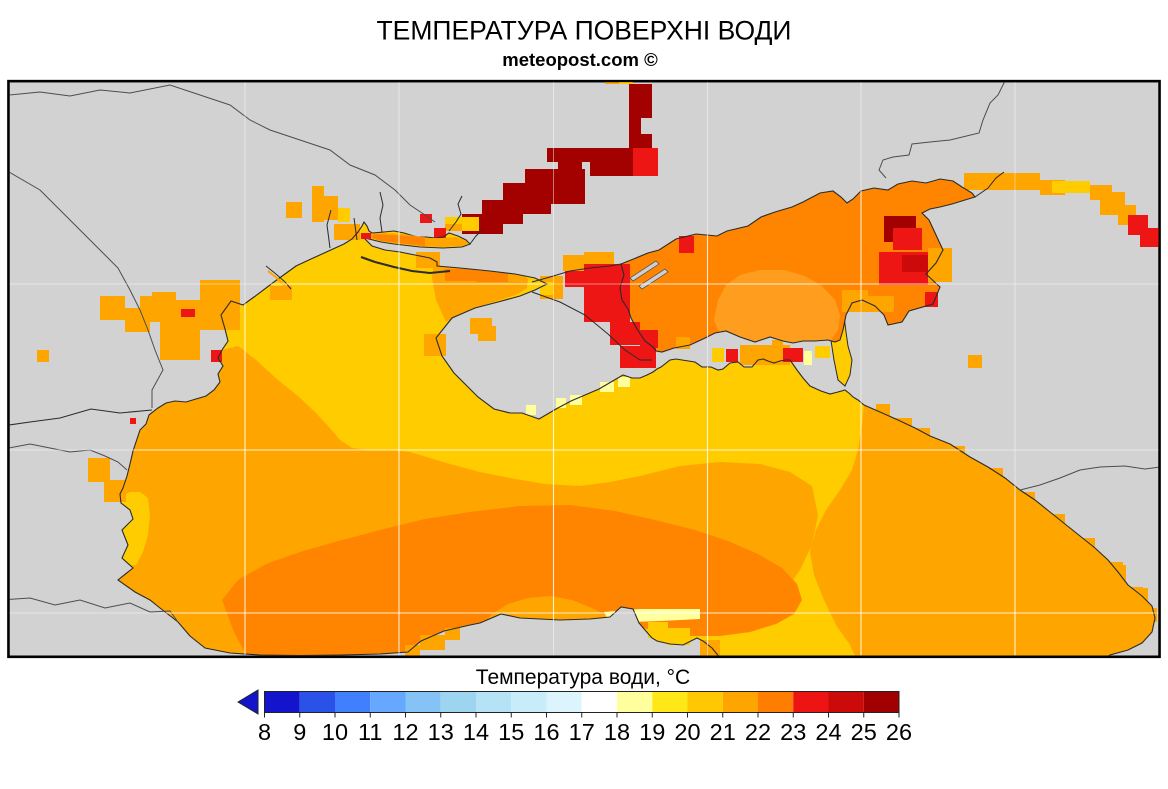 The height and width of the screenshot is (789, 1168). Describe the element at coordinates (370, 732) in the screenshot. I see `svg-text: 11` at that location.